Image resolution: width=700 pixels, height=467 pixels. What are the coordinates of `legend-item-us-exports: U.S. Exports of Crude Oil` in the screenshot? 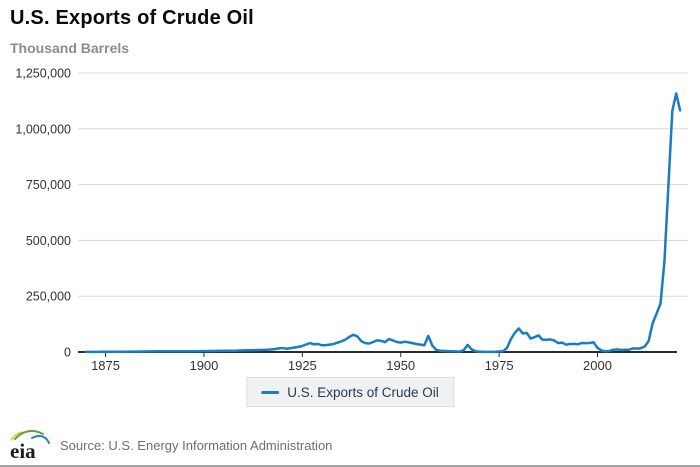 It's located at (350, 392).